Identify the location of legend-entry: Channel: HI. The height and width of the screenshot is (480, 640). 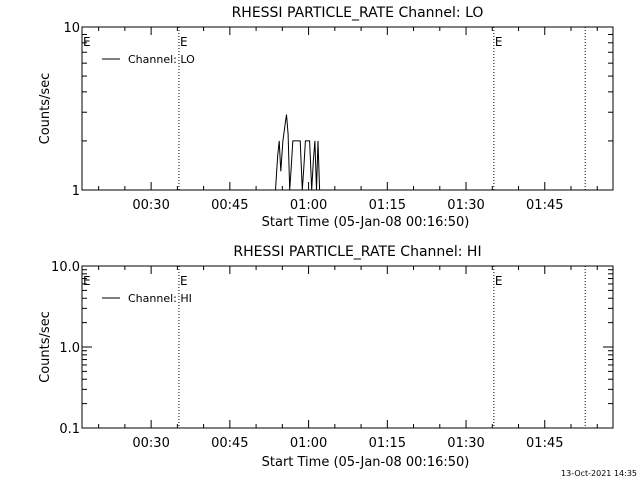
(160, 298).